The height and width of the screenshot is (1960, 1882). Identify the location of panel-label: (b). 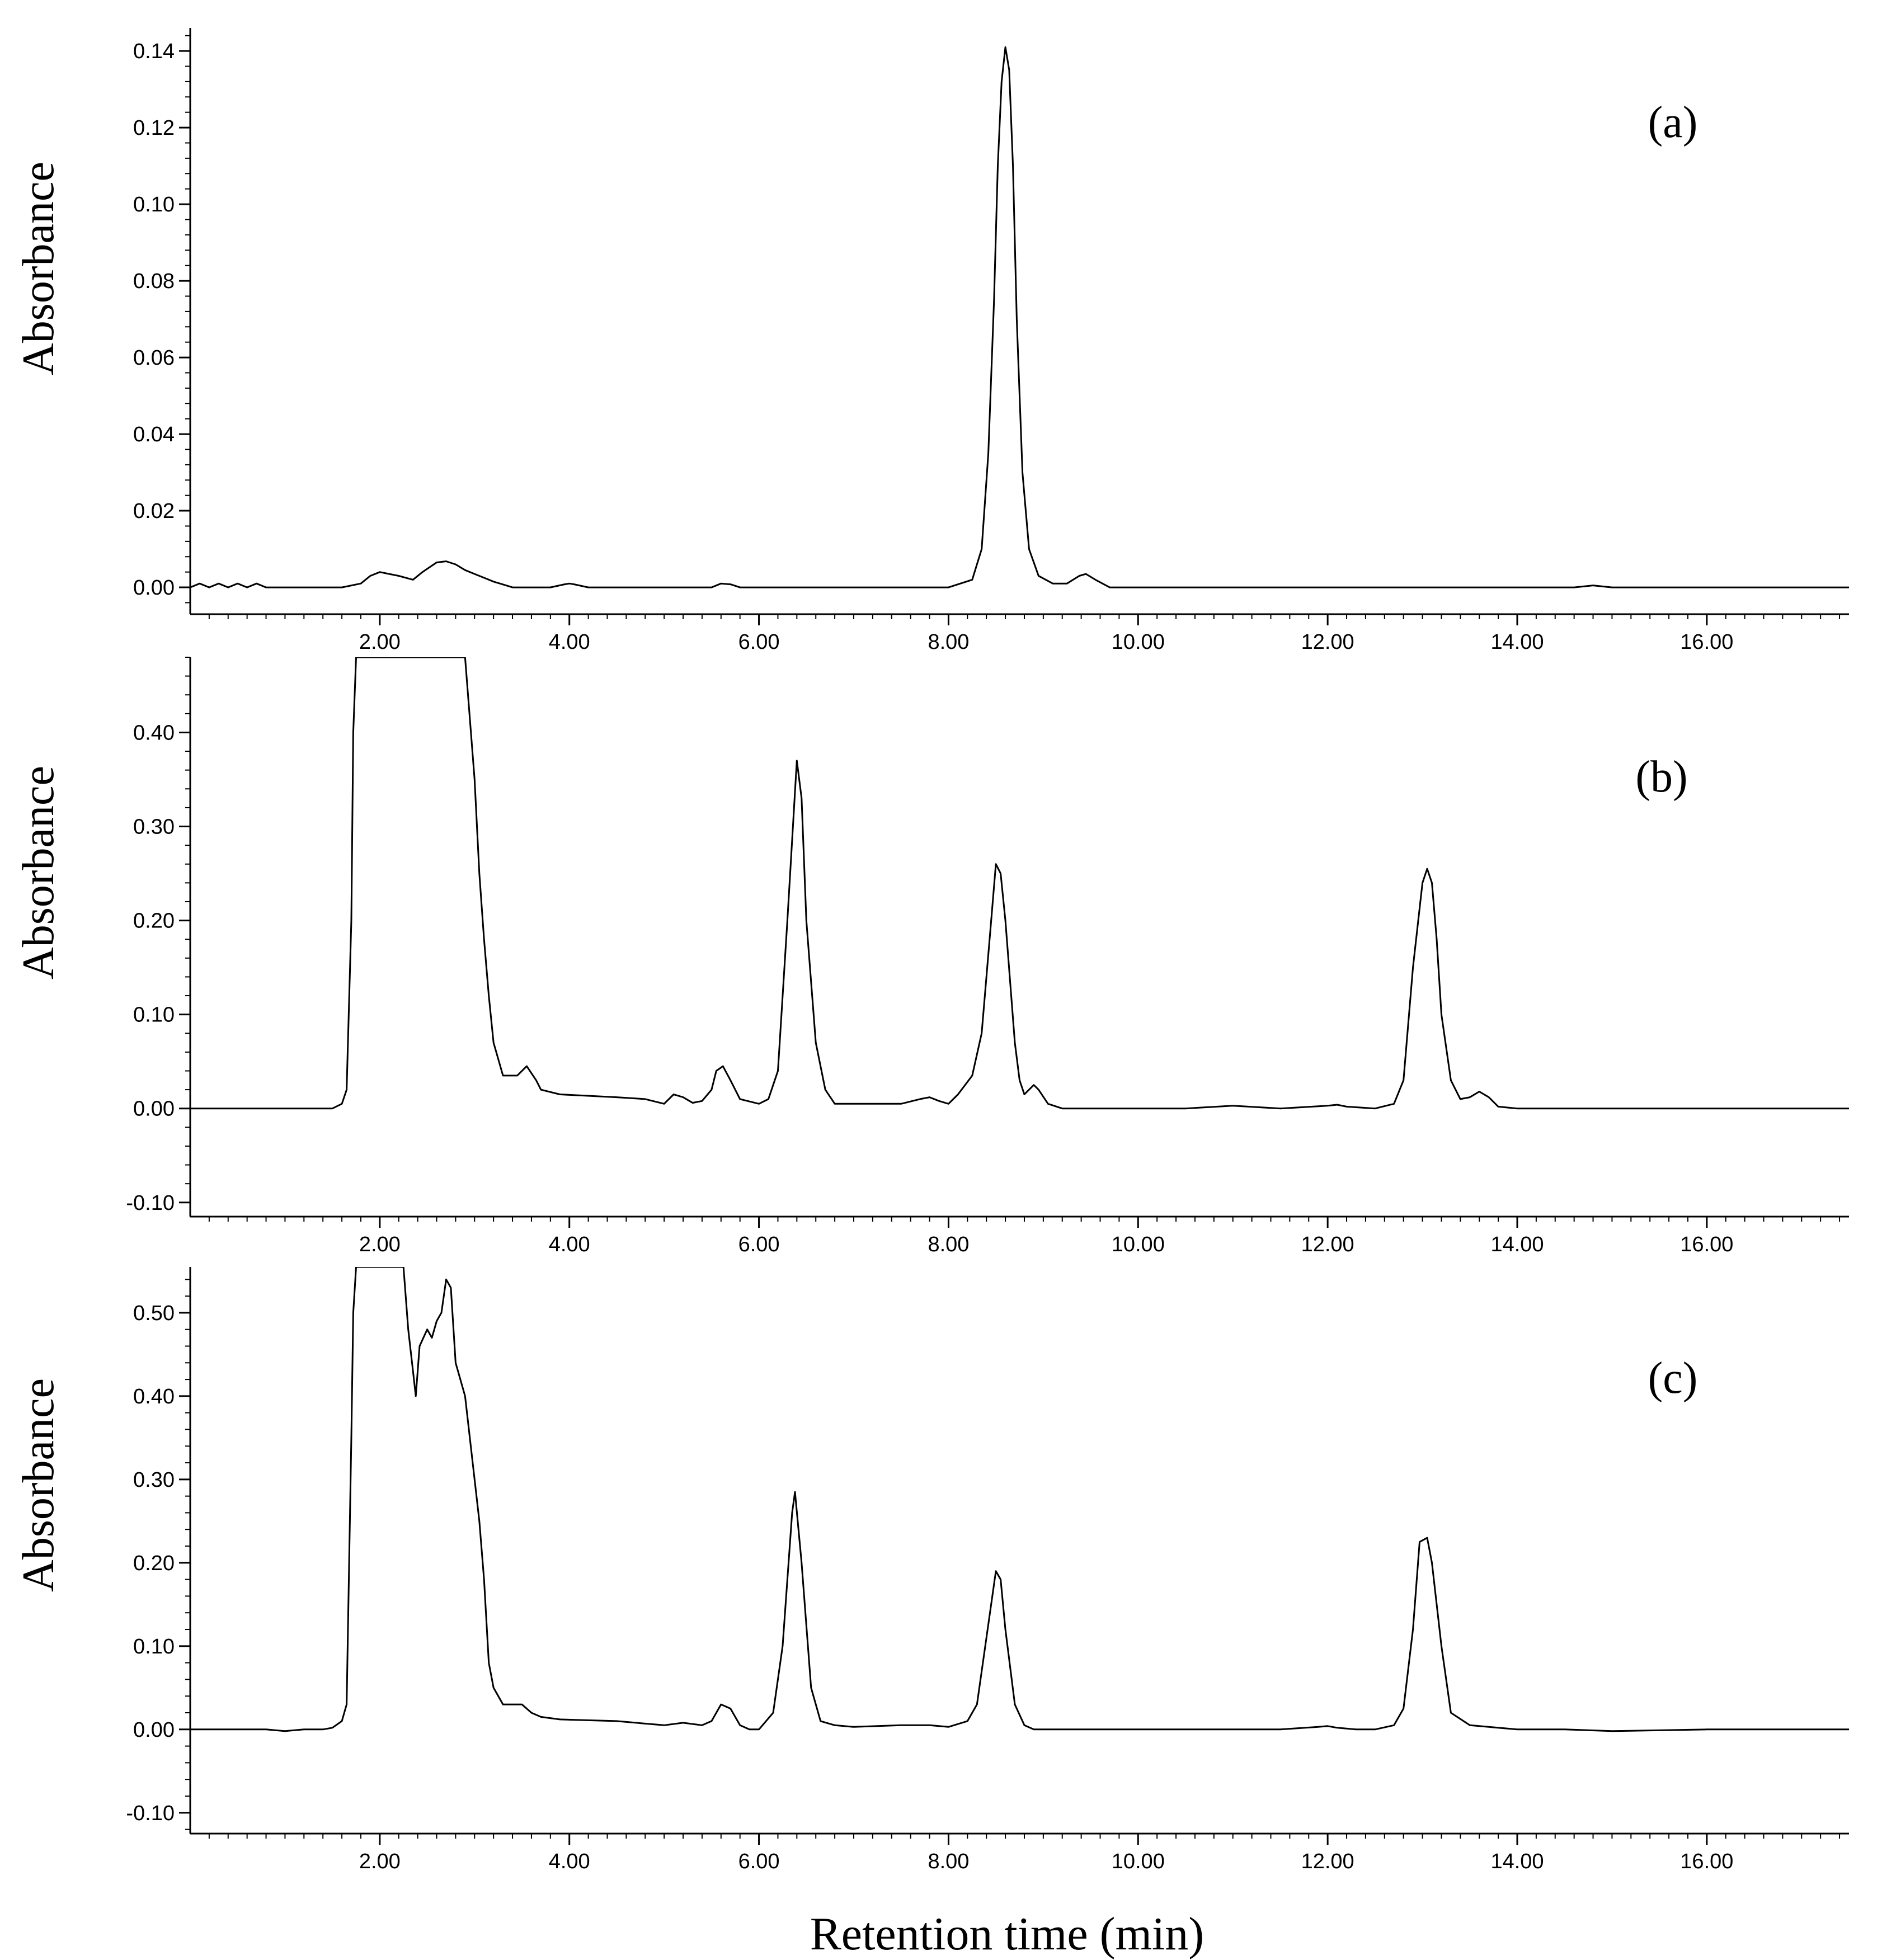
(1661, 777).